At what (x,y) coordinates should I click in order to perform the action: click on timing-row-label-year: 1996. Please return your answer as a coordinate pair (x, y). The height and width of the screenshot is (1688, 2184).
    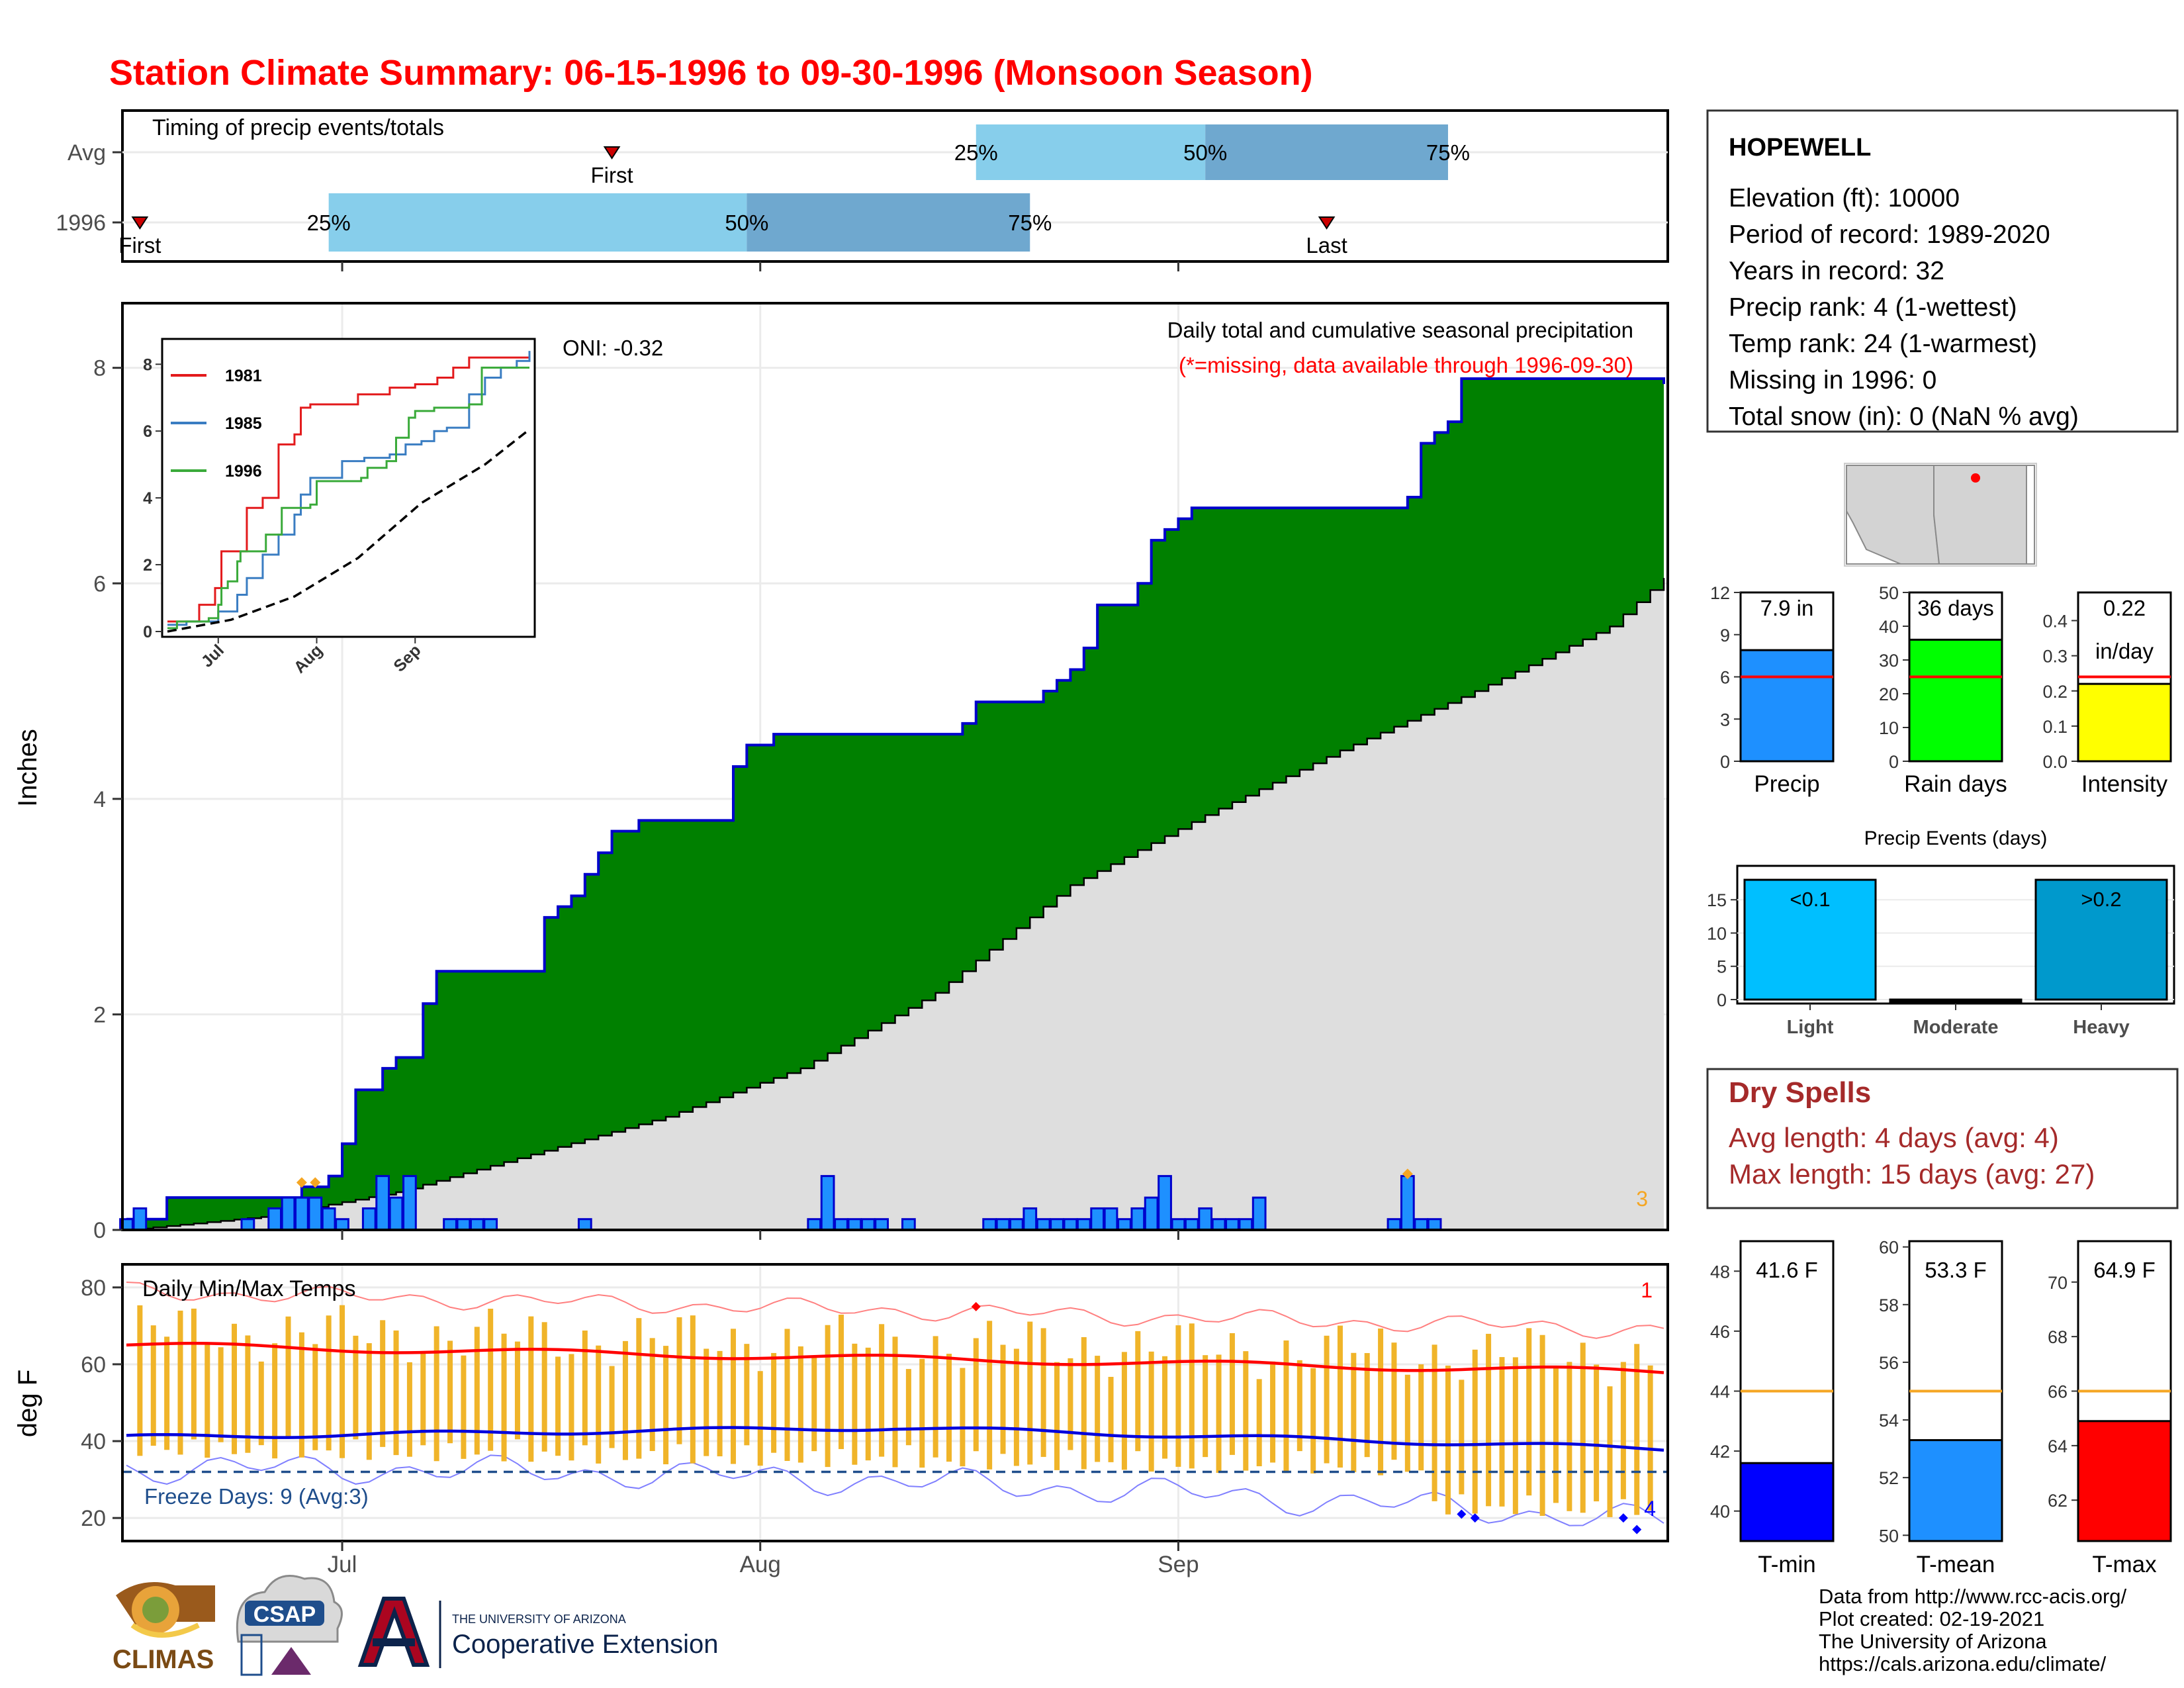
    Looking at the image, I should click on (81, 223).